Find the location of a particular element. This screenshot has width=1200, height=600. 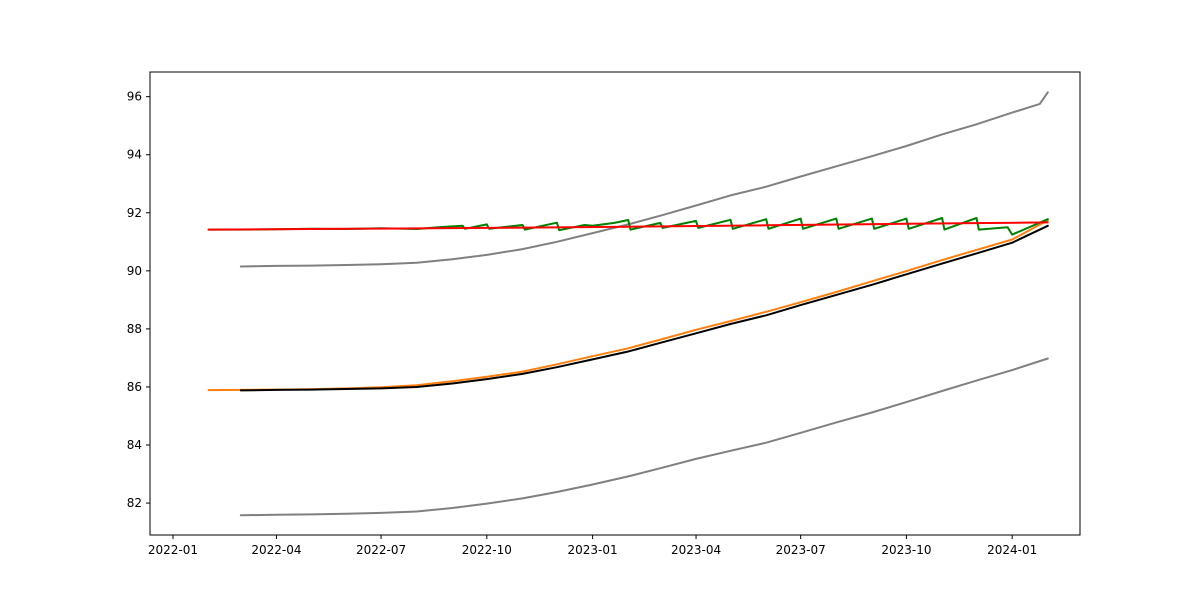

y-tick-label: 88 is located at coordinates (134, 329).